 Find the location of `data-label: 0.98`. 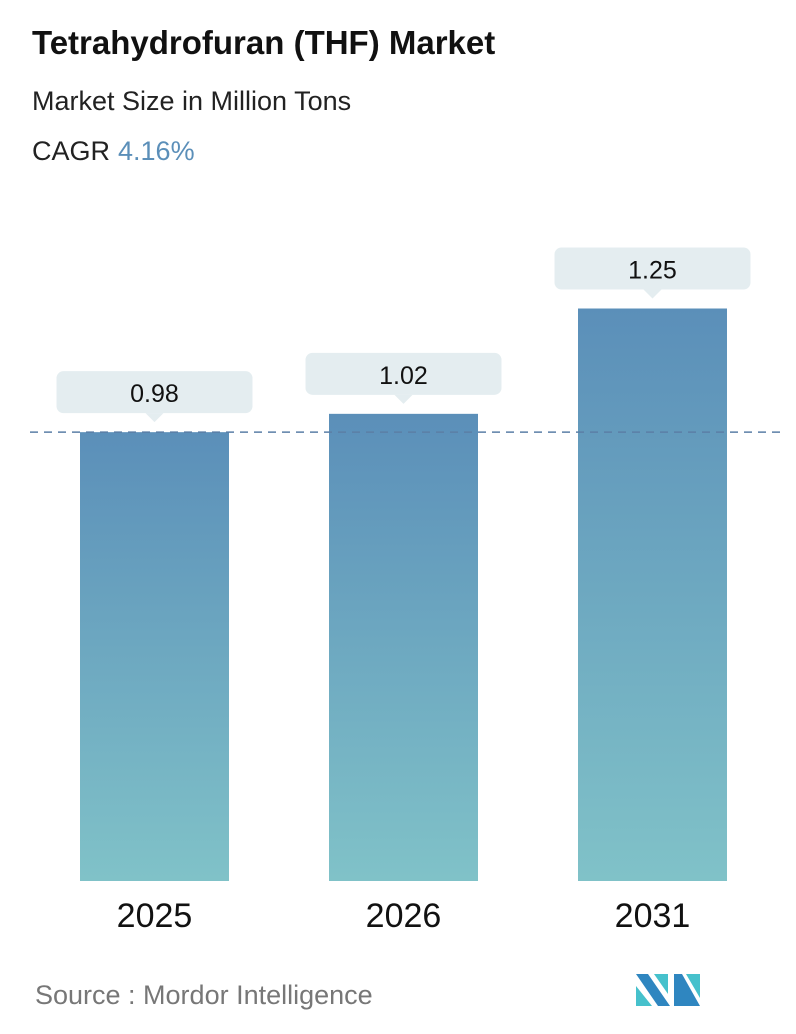

data-label: 0.98 is located at coordinates (154, 394).